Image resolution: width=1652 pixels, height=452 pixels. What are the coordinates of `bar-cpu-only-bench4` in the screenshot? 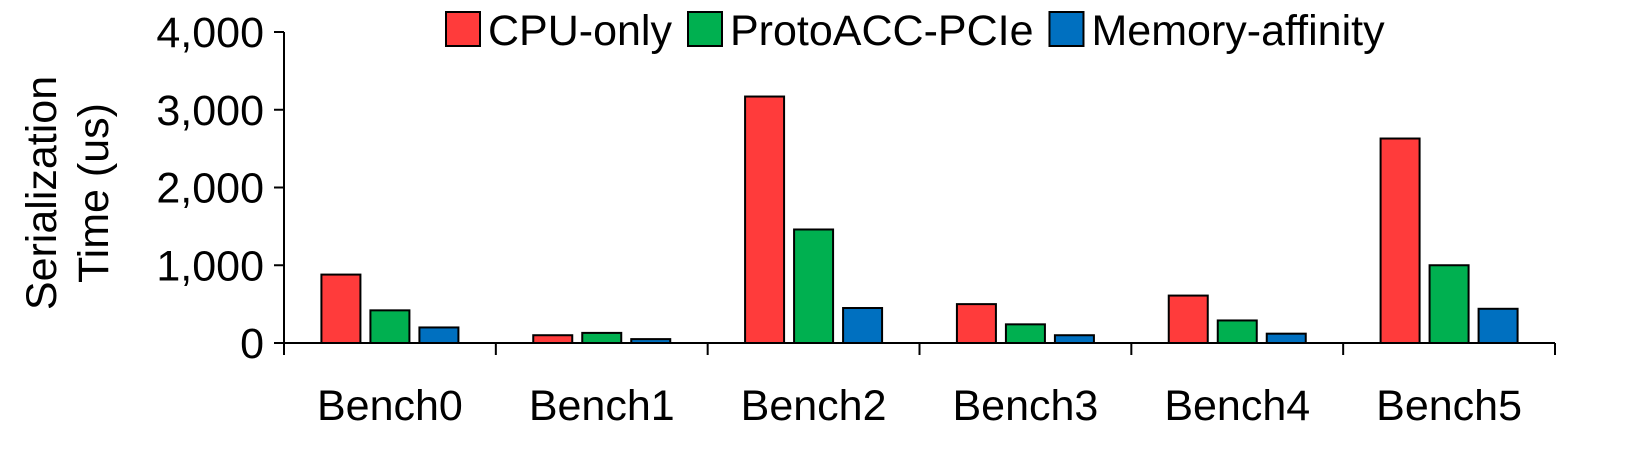 It's located at (1188, 319).